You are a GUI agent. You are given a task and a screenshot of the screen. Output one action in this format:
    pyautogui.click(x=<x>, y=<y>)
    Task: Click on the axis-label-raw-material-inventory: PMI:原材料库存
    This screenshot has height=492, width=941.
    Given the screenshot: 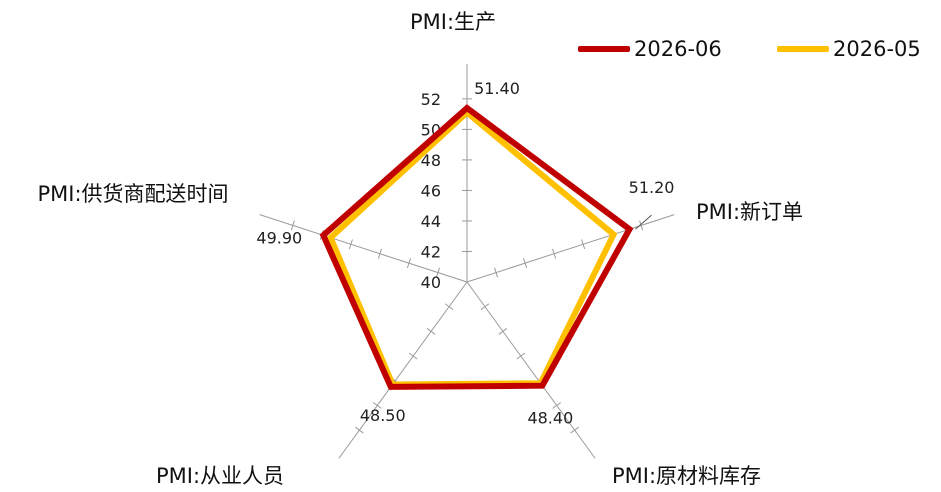 What is the action you would take?
    pyautogui.click(x=687, y=476)
    